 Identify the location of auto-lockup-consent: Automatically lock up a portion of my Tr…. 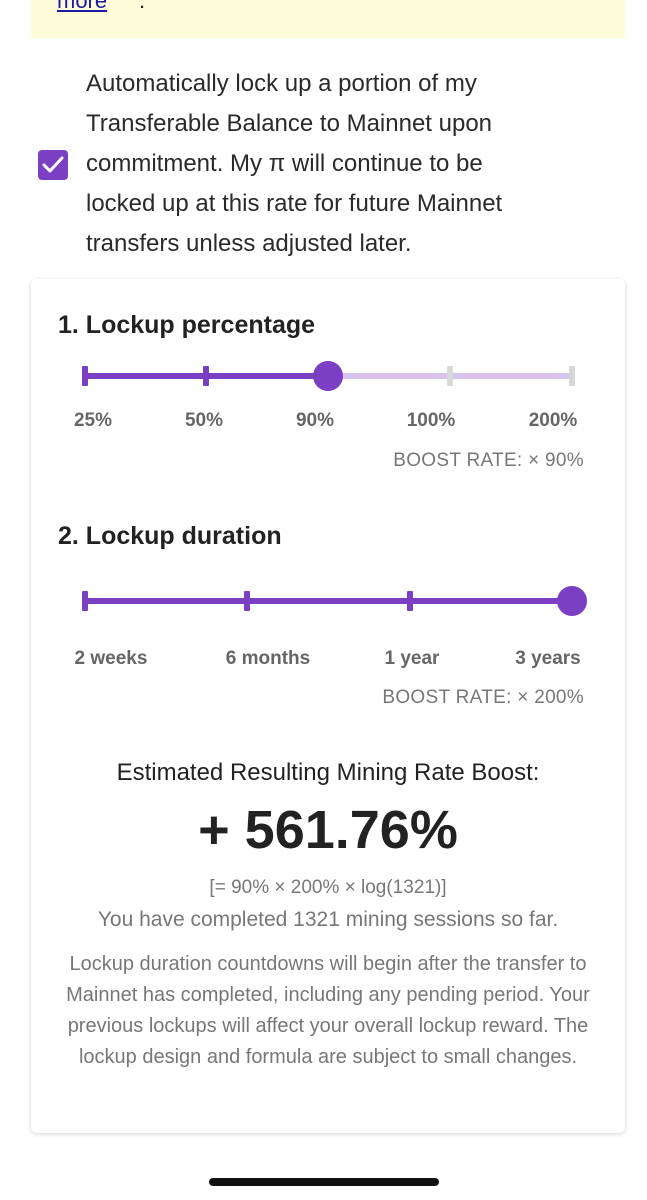
(318, 164).